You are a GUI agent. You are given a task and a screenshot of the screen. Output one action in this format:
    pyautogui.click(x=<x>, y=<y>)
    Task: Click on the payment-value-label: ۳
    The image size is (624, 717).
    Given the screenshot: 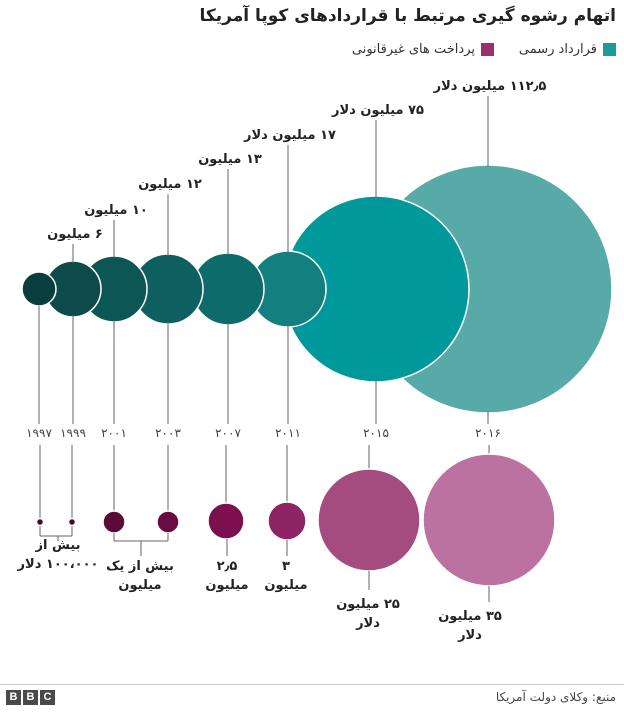 What is the action you would take?
    pyautogui.click(x=286, y=566)
    